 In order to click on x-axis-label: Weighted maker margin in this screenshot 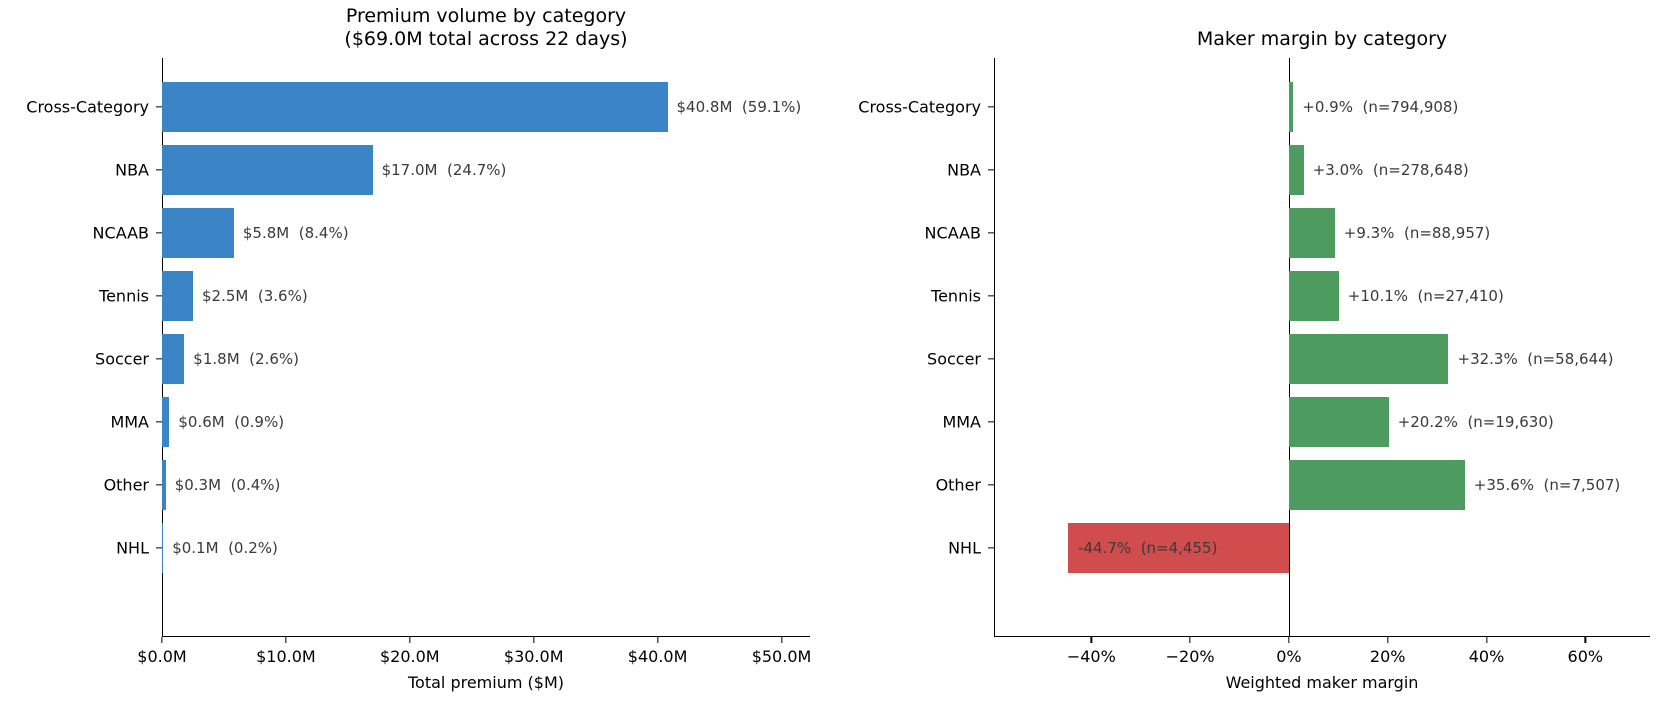, I will do `click(1322, 682)`.